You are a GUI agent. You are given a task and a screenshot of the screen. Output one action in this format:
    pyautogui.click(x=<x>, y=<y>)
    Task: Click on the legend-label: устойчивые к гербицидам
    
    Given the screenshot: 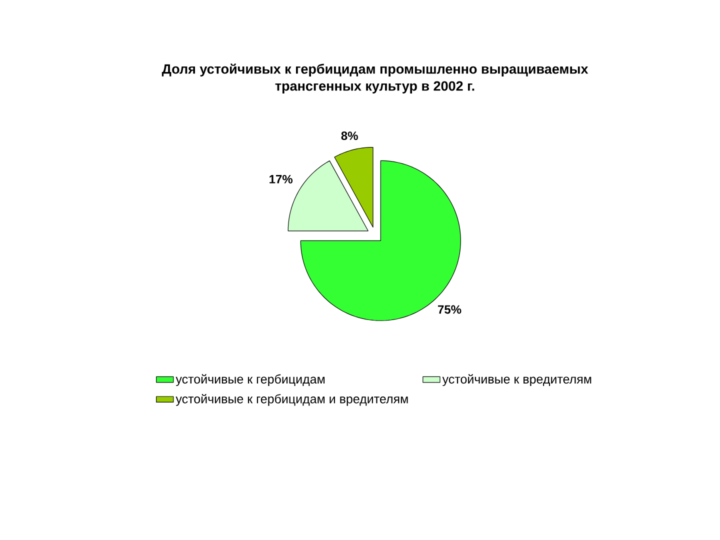 What is the action you would take?
    pyautogui.click(x=250, y=380)
    